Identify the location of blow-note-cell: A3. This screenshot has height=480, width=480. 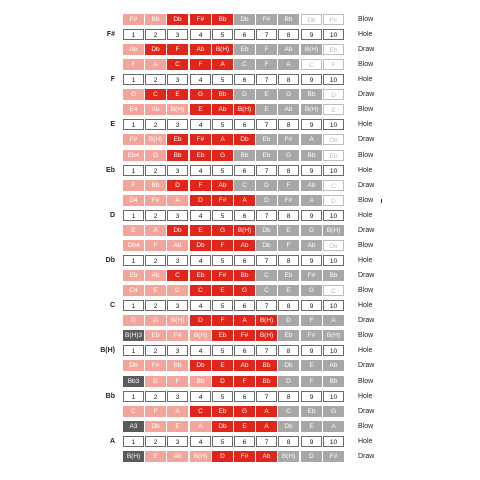
(133, 426).